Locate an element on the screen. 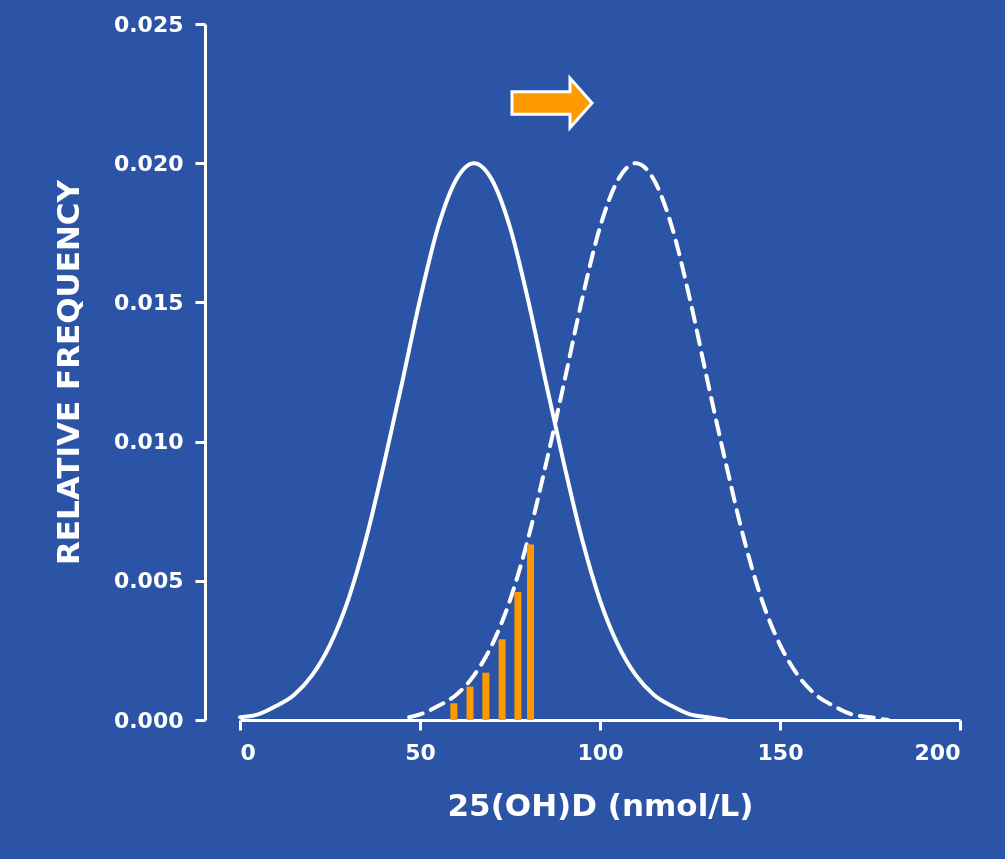 The image size is (1005, 859). x-tick-label: 50 is located at coordinates (420, 752).